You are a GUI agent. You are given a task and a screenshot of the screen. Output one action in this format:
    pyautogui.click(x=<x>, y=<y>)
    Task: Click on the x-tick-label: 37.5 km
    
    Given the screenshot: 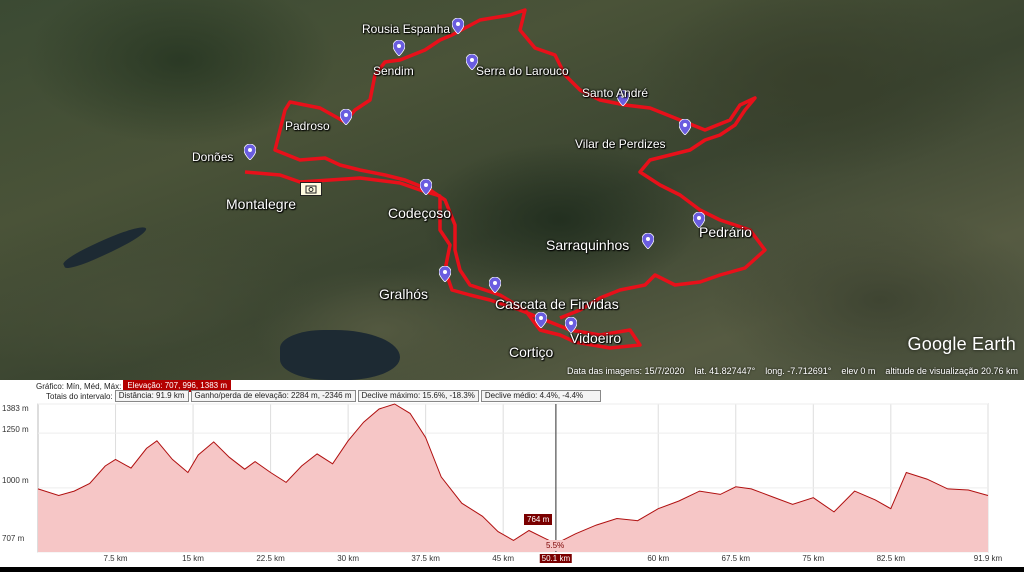 What is the action you would take?
    pyautogui.click(x=425, y=558)
    